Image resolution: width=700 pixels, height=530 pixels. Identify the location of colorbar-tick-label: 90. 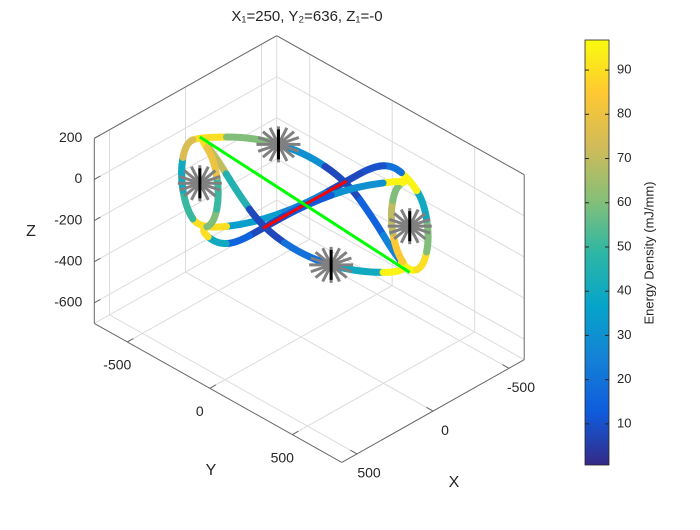
(624, 69).